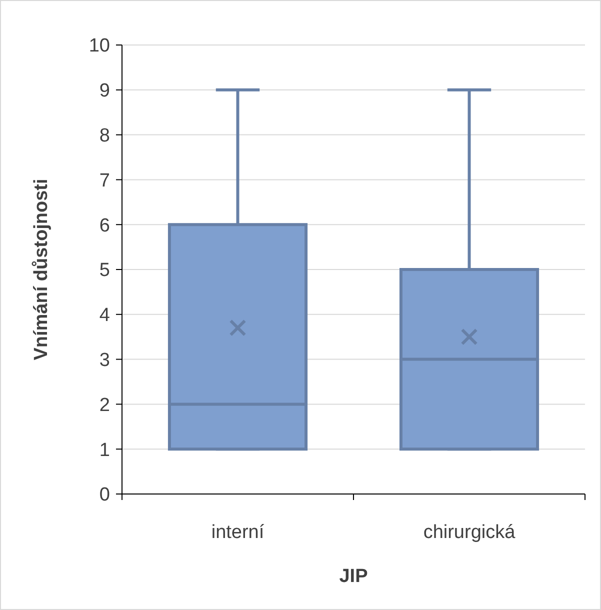 This screenshot has width=601, height=610. Describe the element at coordinates (104, 495) in the screenshot. I see `y-tick-label: 0` at that location.